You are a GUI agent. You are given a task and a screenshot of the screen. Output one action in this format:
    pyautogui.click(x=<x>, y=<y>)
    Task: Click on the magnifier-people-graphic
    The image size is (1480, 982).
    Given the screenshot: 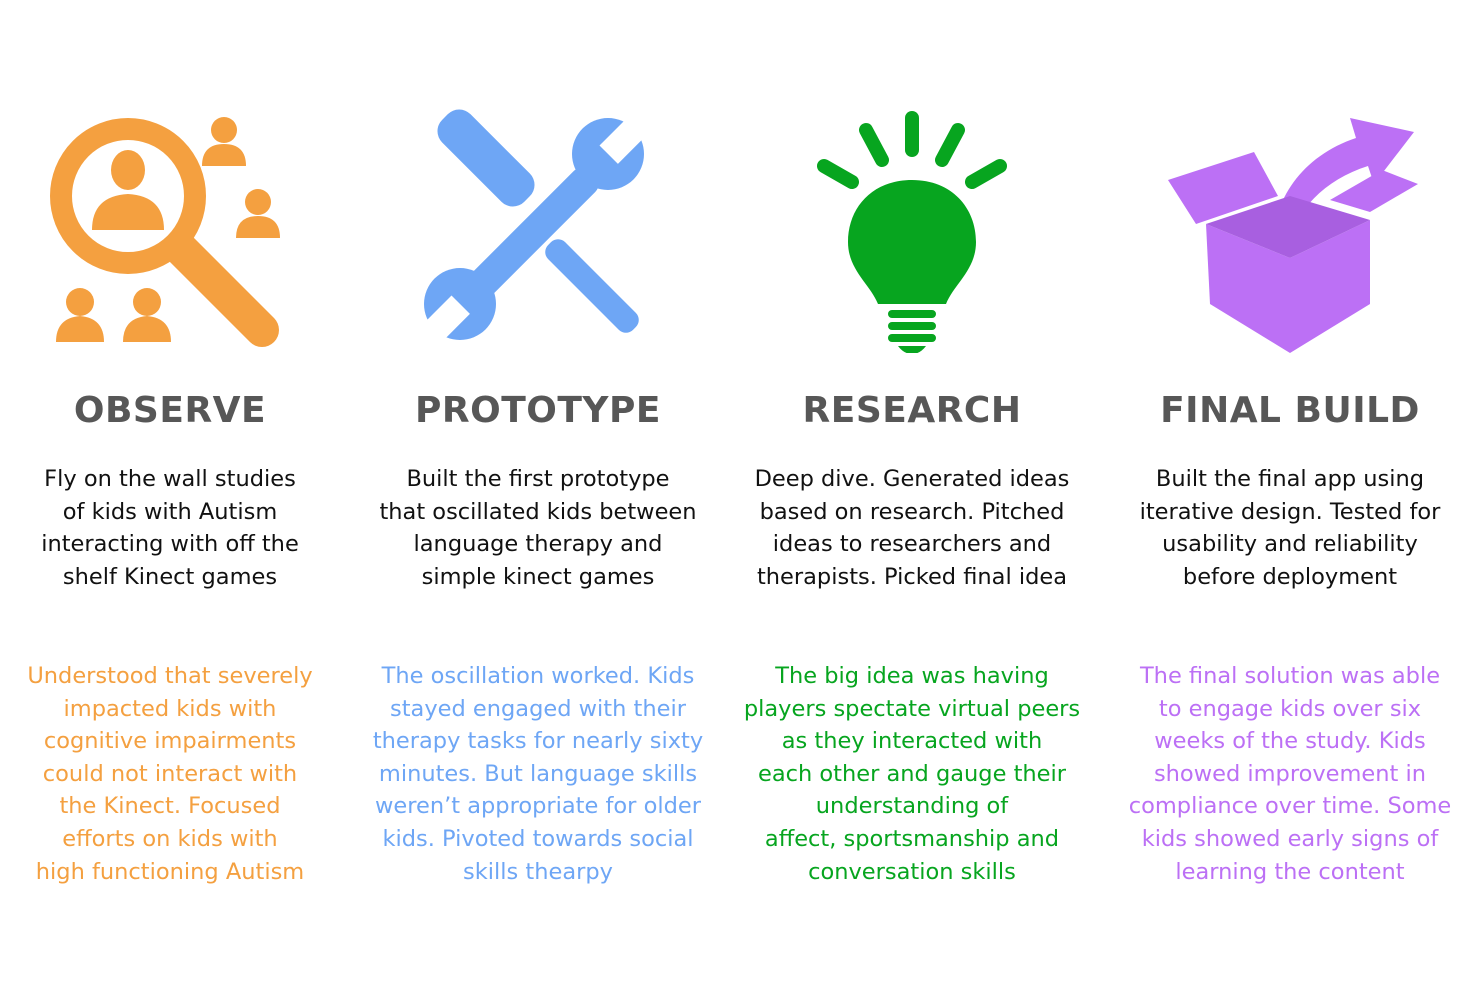 What is the action you would take?
    pyautogui.click(x=165, y=232)
    